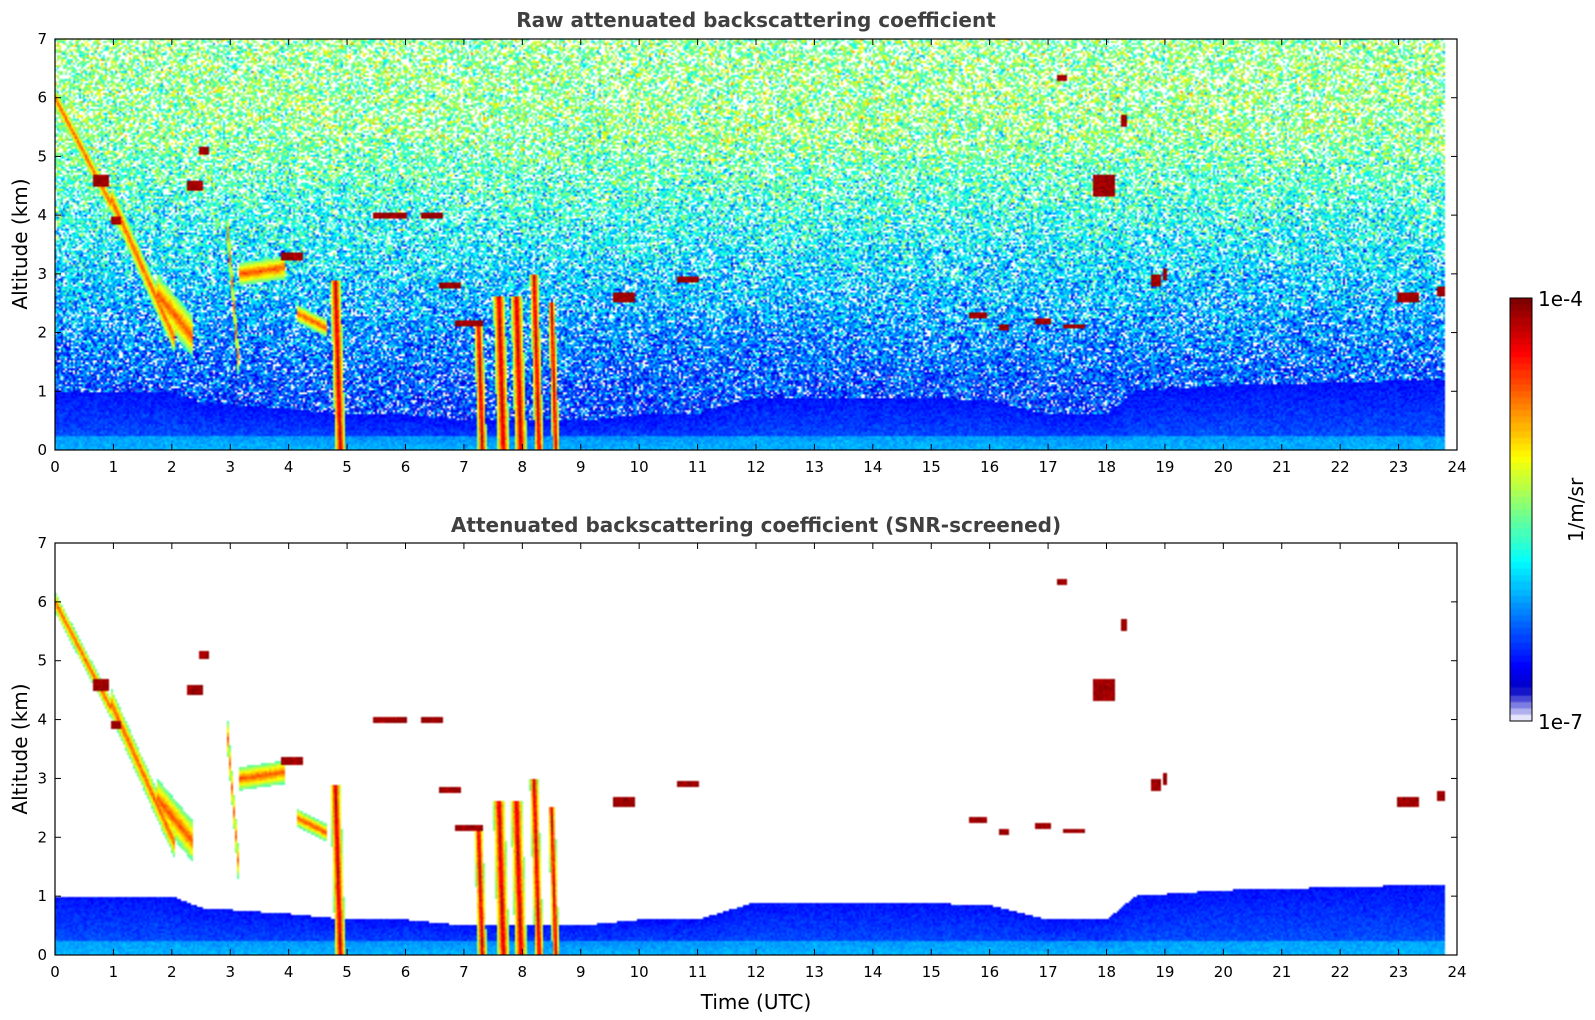  What do you see at coordinates (756, 1002) in the screenshot?
I see `x-axis-label: Time (UTC)` at bounding box center [756, 1002].